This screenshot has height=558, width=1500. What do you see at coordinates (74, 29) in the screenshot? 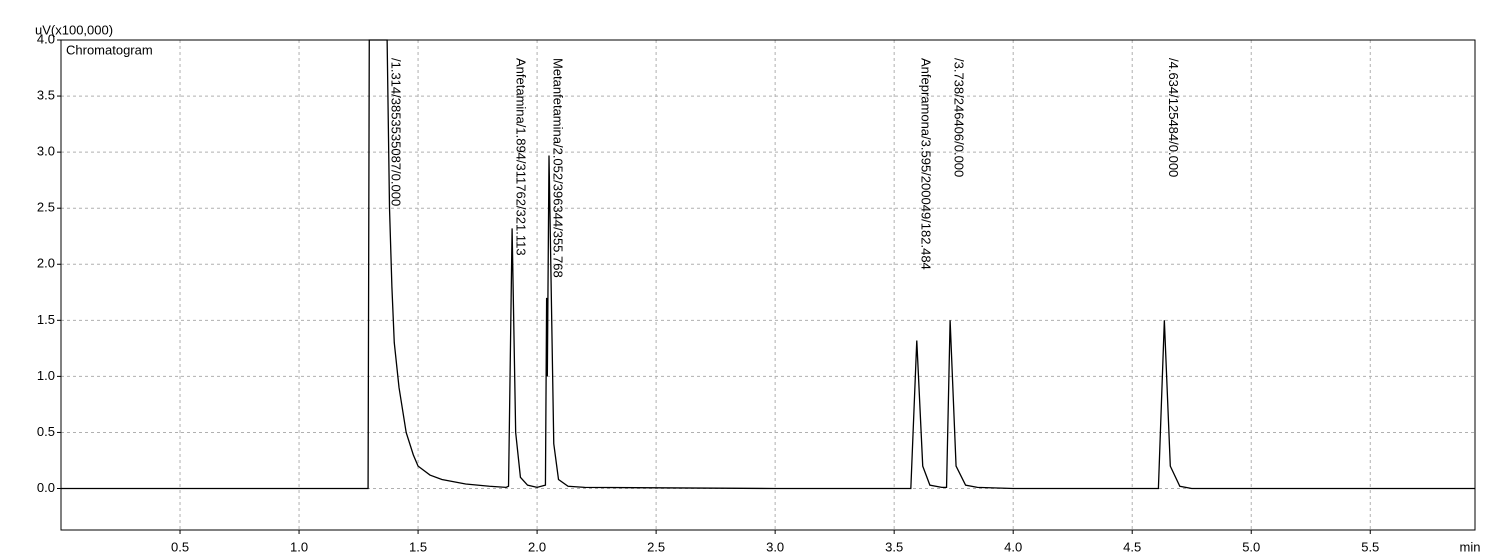
I see `y-axis-label: uV(x100,000)` at bounding box center [74, 29].